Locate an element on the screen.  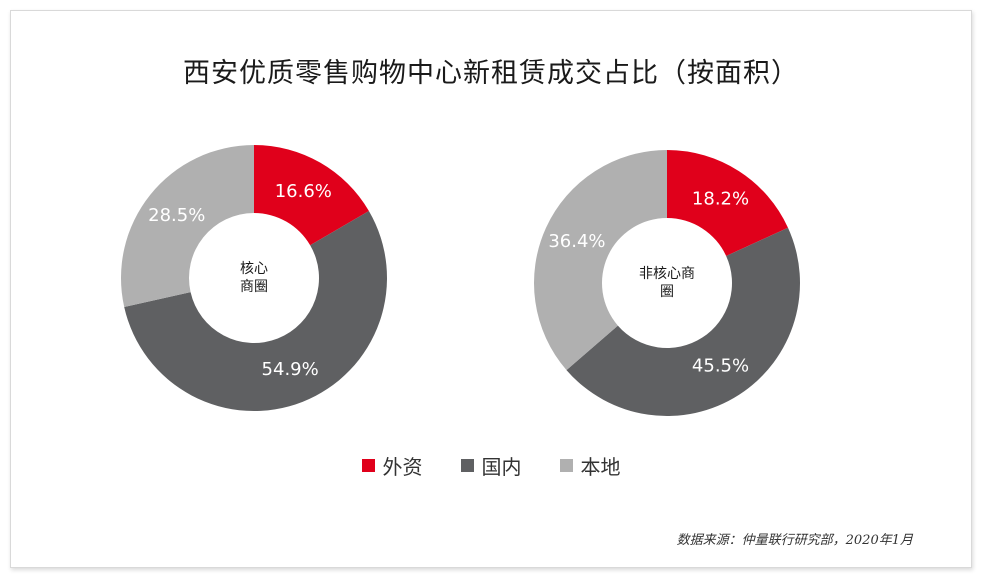
data-source-note: 数据来源：仲量联行研究部，2020年1月 is located at coordinates (794, 540).